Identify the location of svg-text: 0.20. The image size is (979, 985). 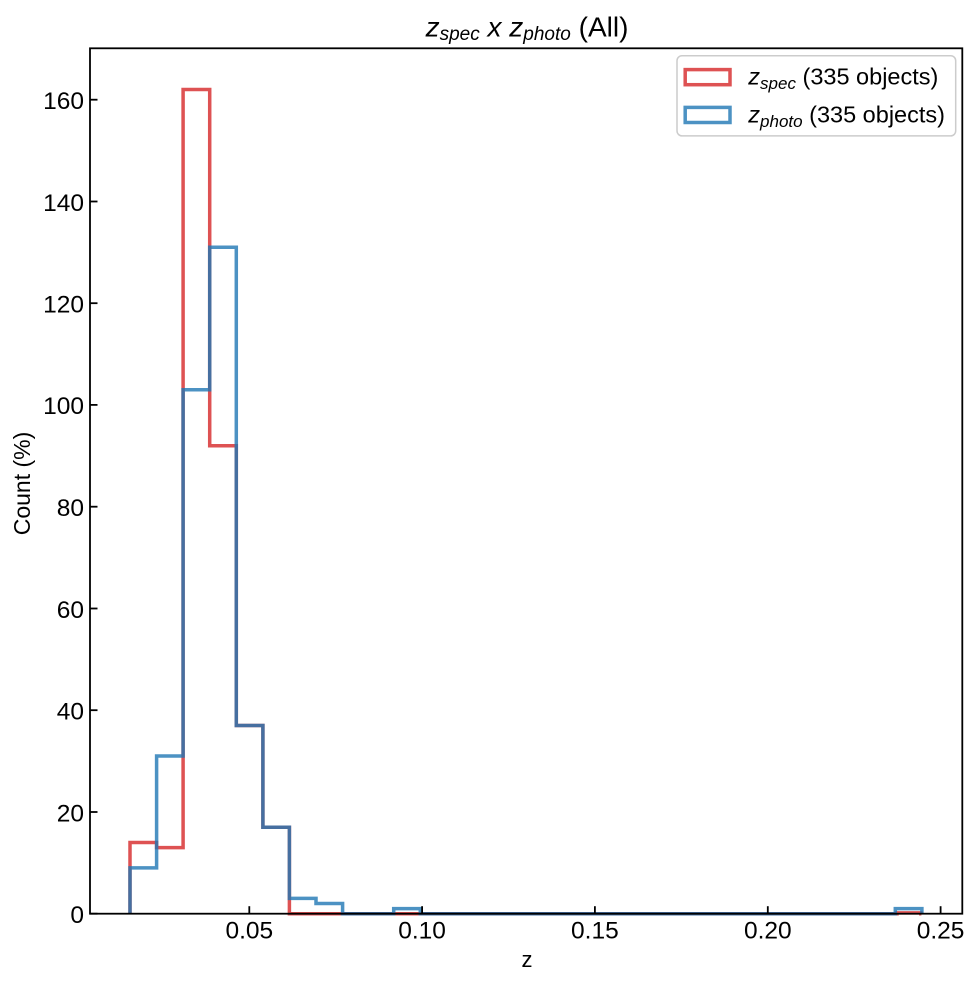
(768, 931).